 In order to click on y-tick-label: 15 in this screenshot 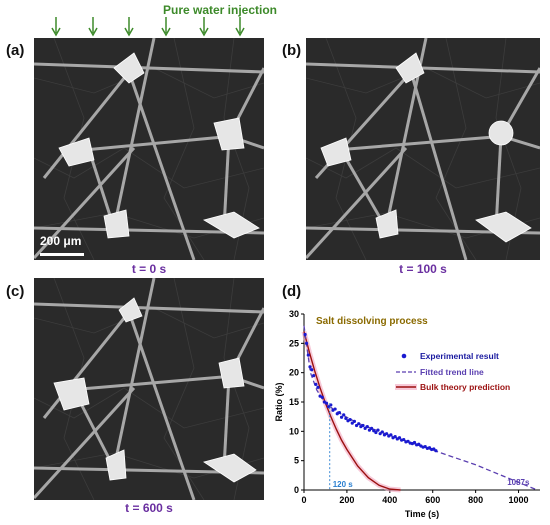, I will do `click(294, 402)`.